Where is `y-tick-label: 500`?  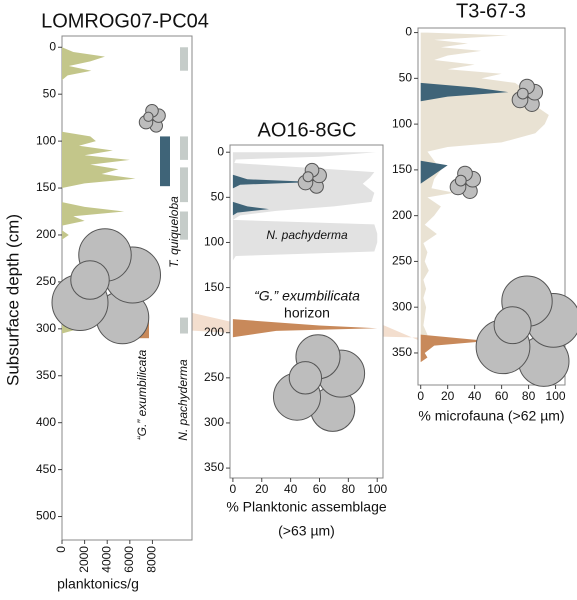
y-tick-label: 500 is located at coordinates (46, 516).